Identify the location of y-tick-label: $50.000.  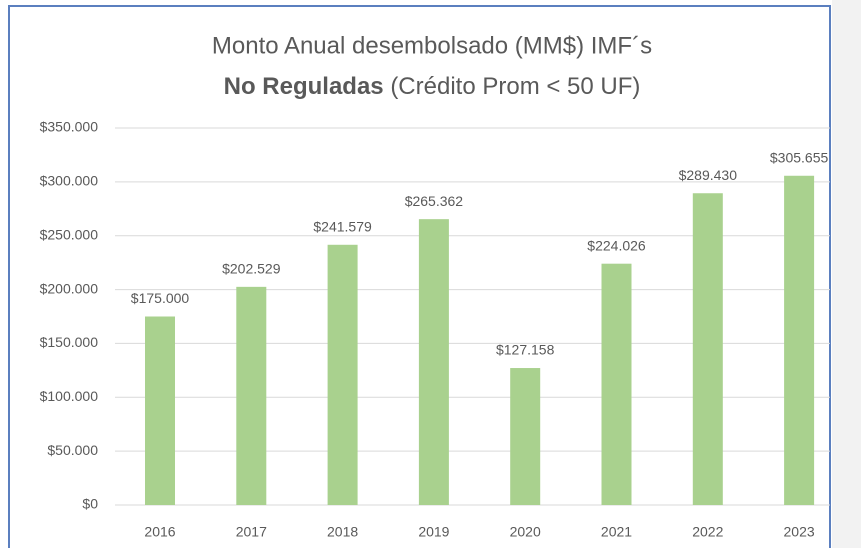
(72, 450).